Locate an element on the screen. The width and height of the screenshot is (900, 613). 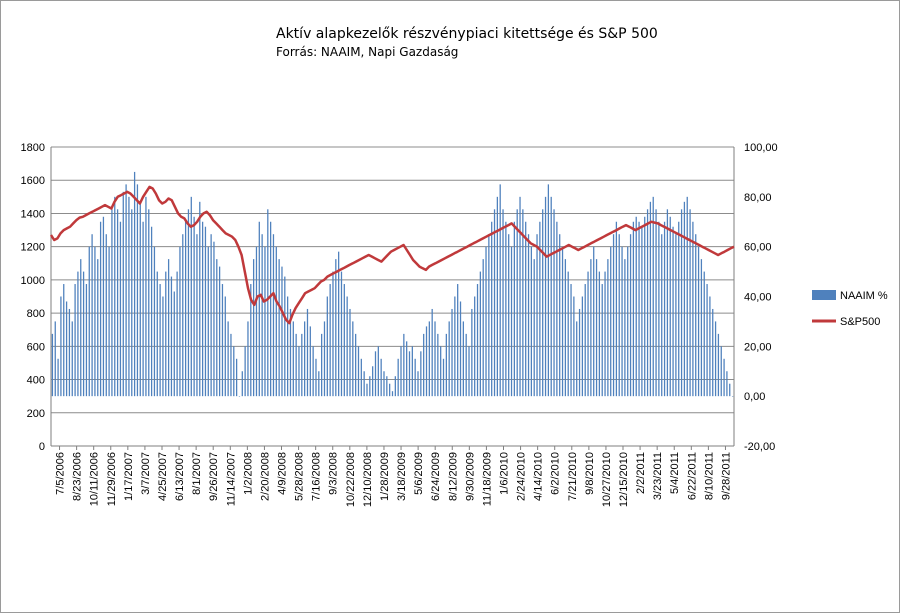
right-axis-ticks: -20,00 0,00 20,00 40,00 60,00 80,00 100,00 is located at coordinates (761, 297).